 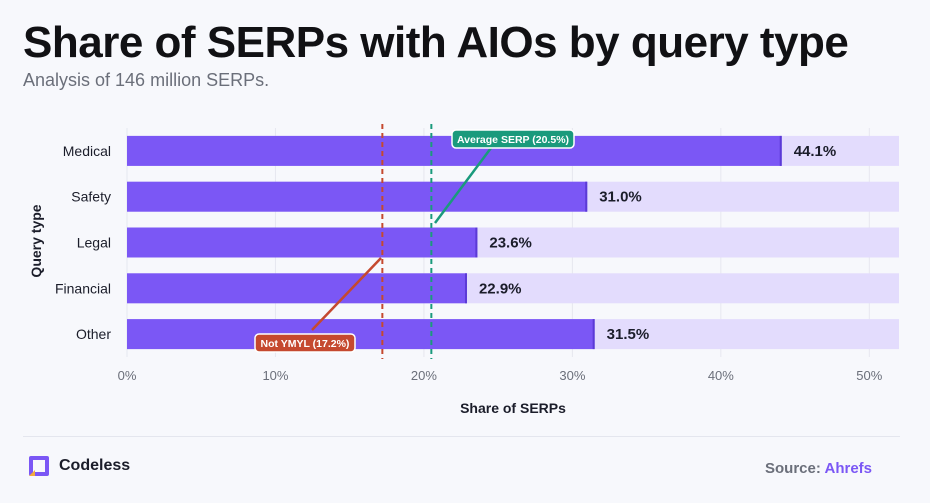 I want to click on category-label: Financial, so click(x=83, y=288).